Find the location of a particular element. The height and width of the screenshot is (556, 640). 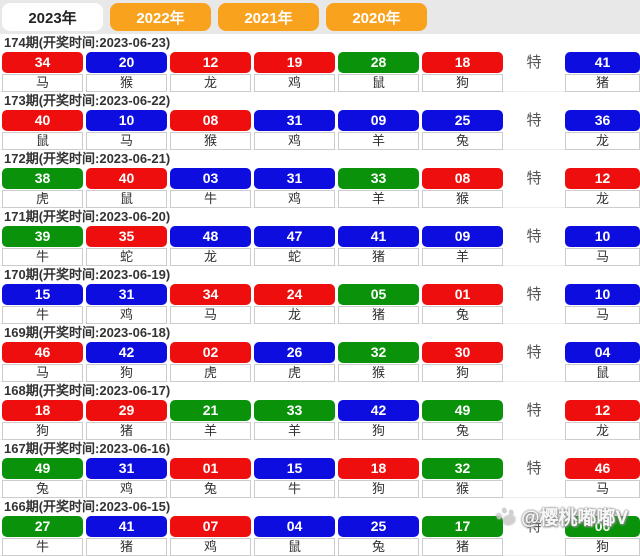

ball-animal: 蛇 is located at coordinates (126, 257).